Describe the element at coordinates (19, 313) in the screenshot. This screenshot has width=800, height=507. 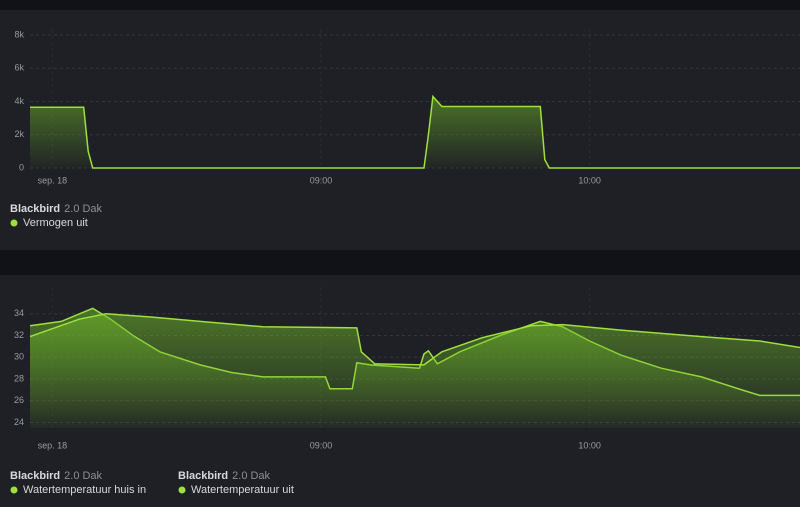
I see `y-tick-label: 34` at that location.